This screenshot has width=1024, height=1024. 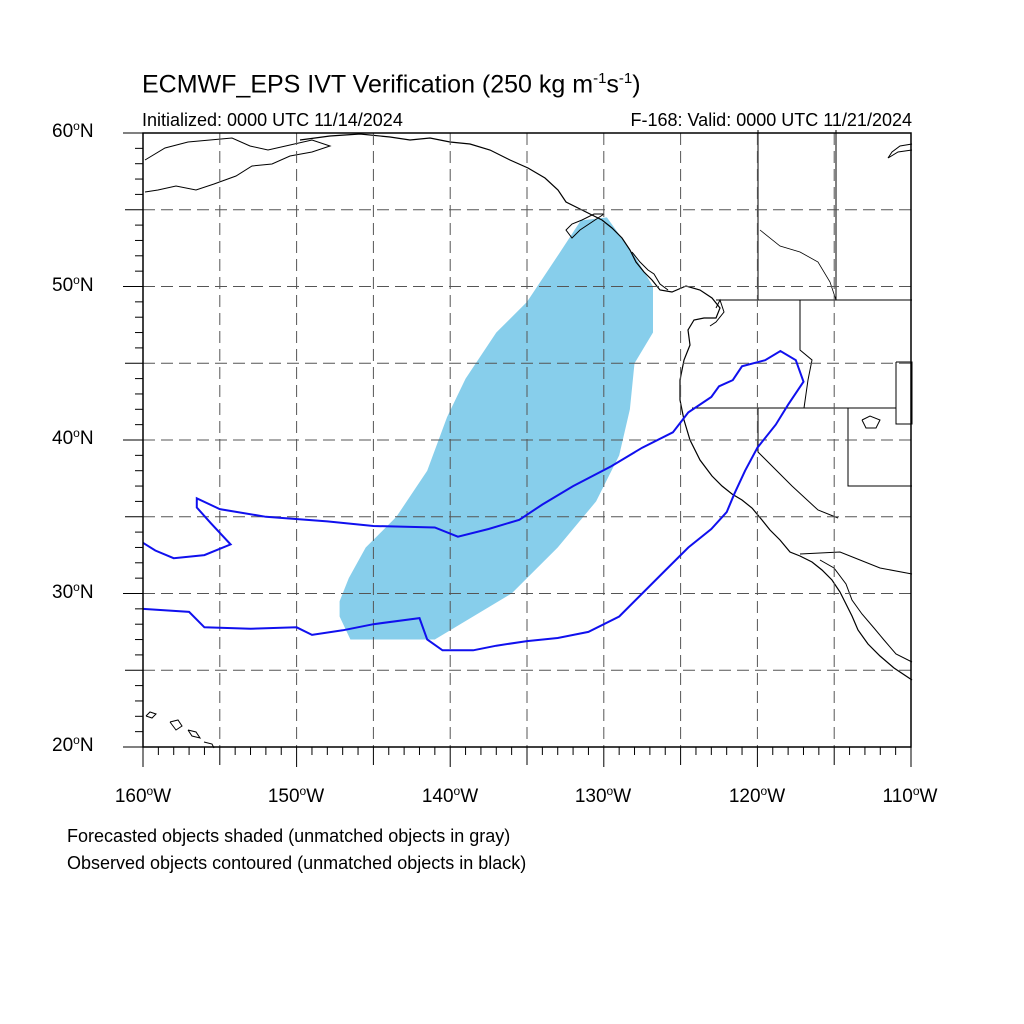 I want to click on forecast-objects-layer, so click(x=496, y=428).